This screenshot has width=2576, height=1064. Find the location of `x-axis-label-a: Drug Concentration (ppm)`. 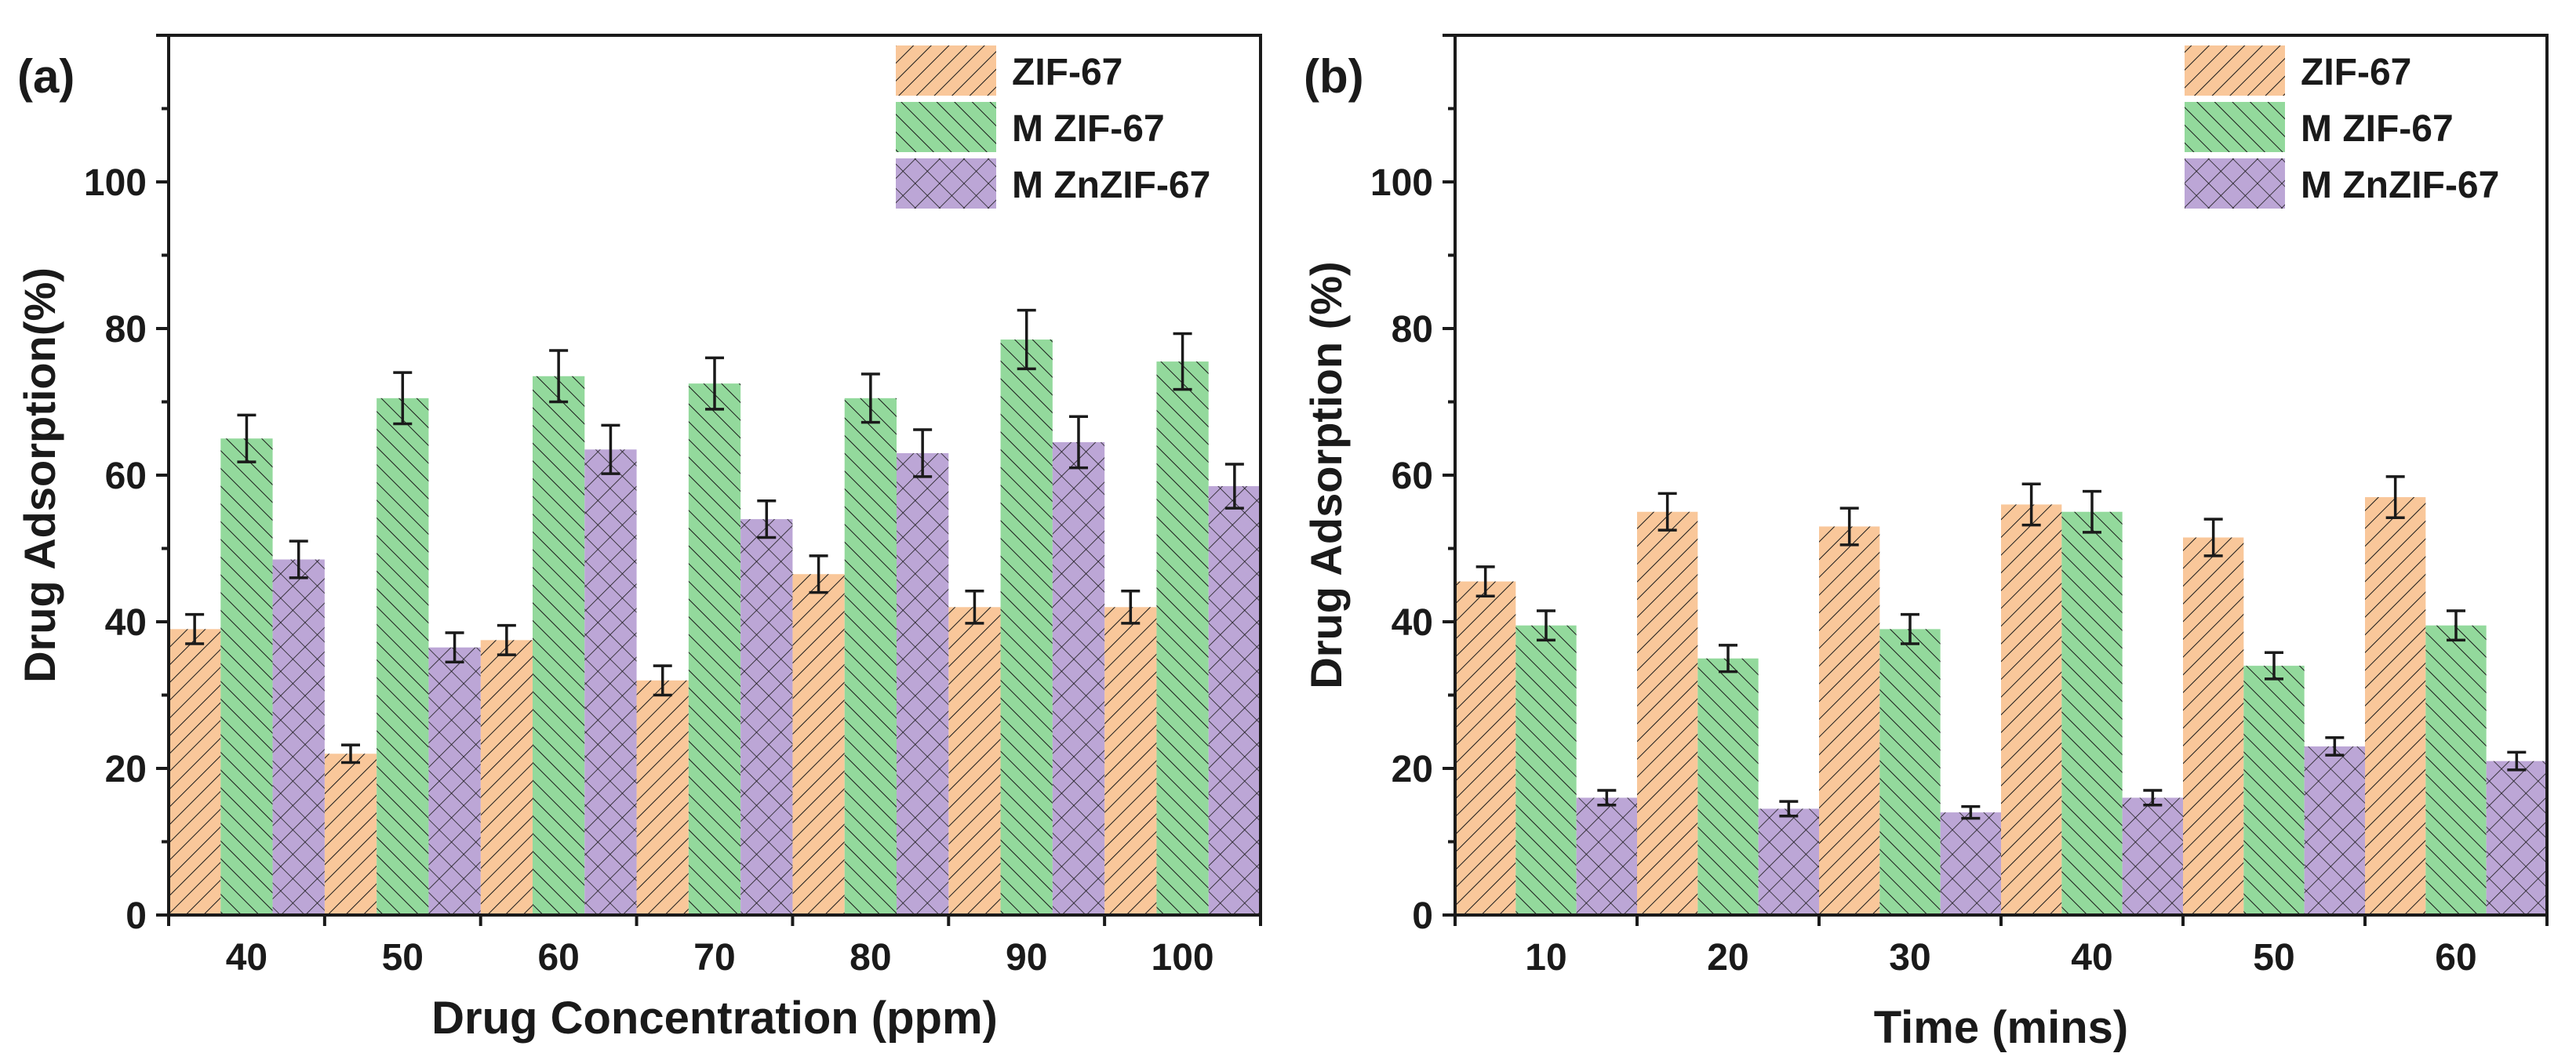

x-axis-label-a: Drug Concentration (ppm) is located at coordinates (714, 1018).